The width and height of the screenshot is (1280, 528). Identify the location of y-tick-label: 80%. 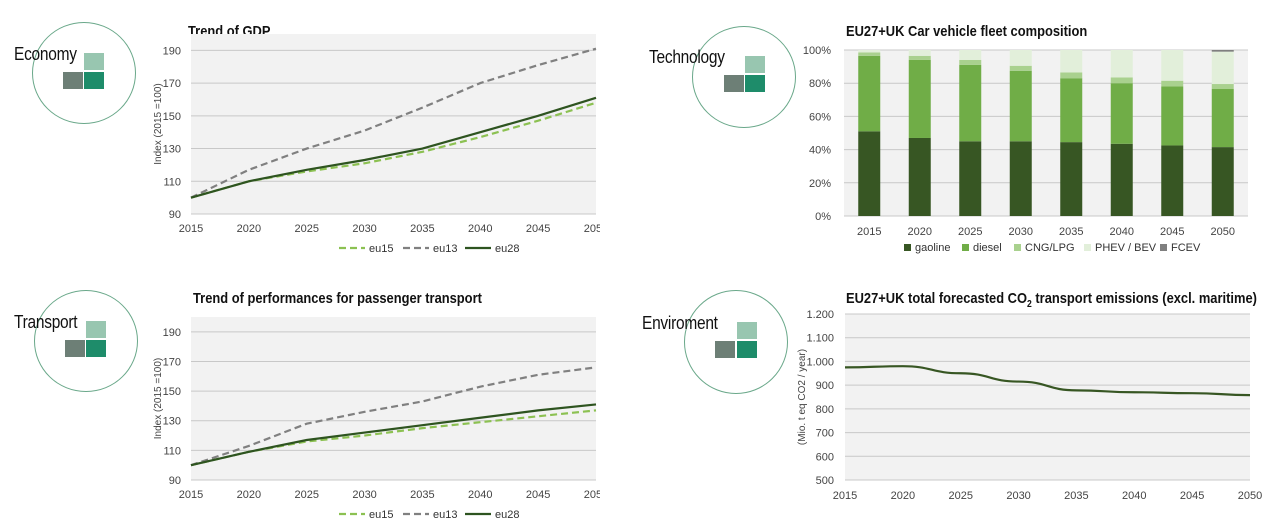
(820, 84).